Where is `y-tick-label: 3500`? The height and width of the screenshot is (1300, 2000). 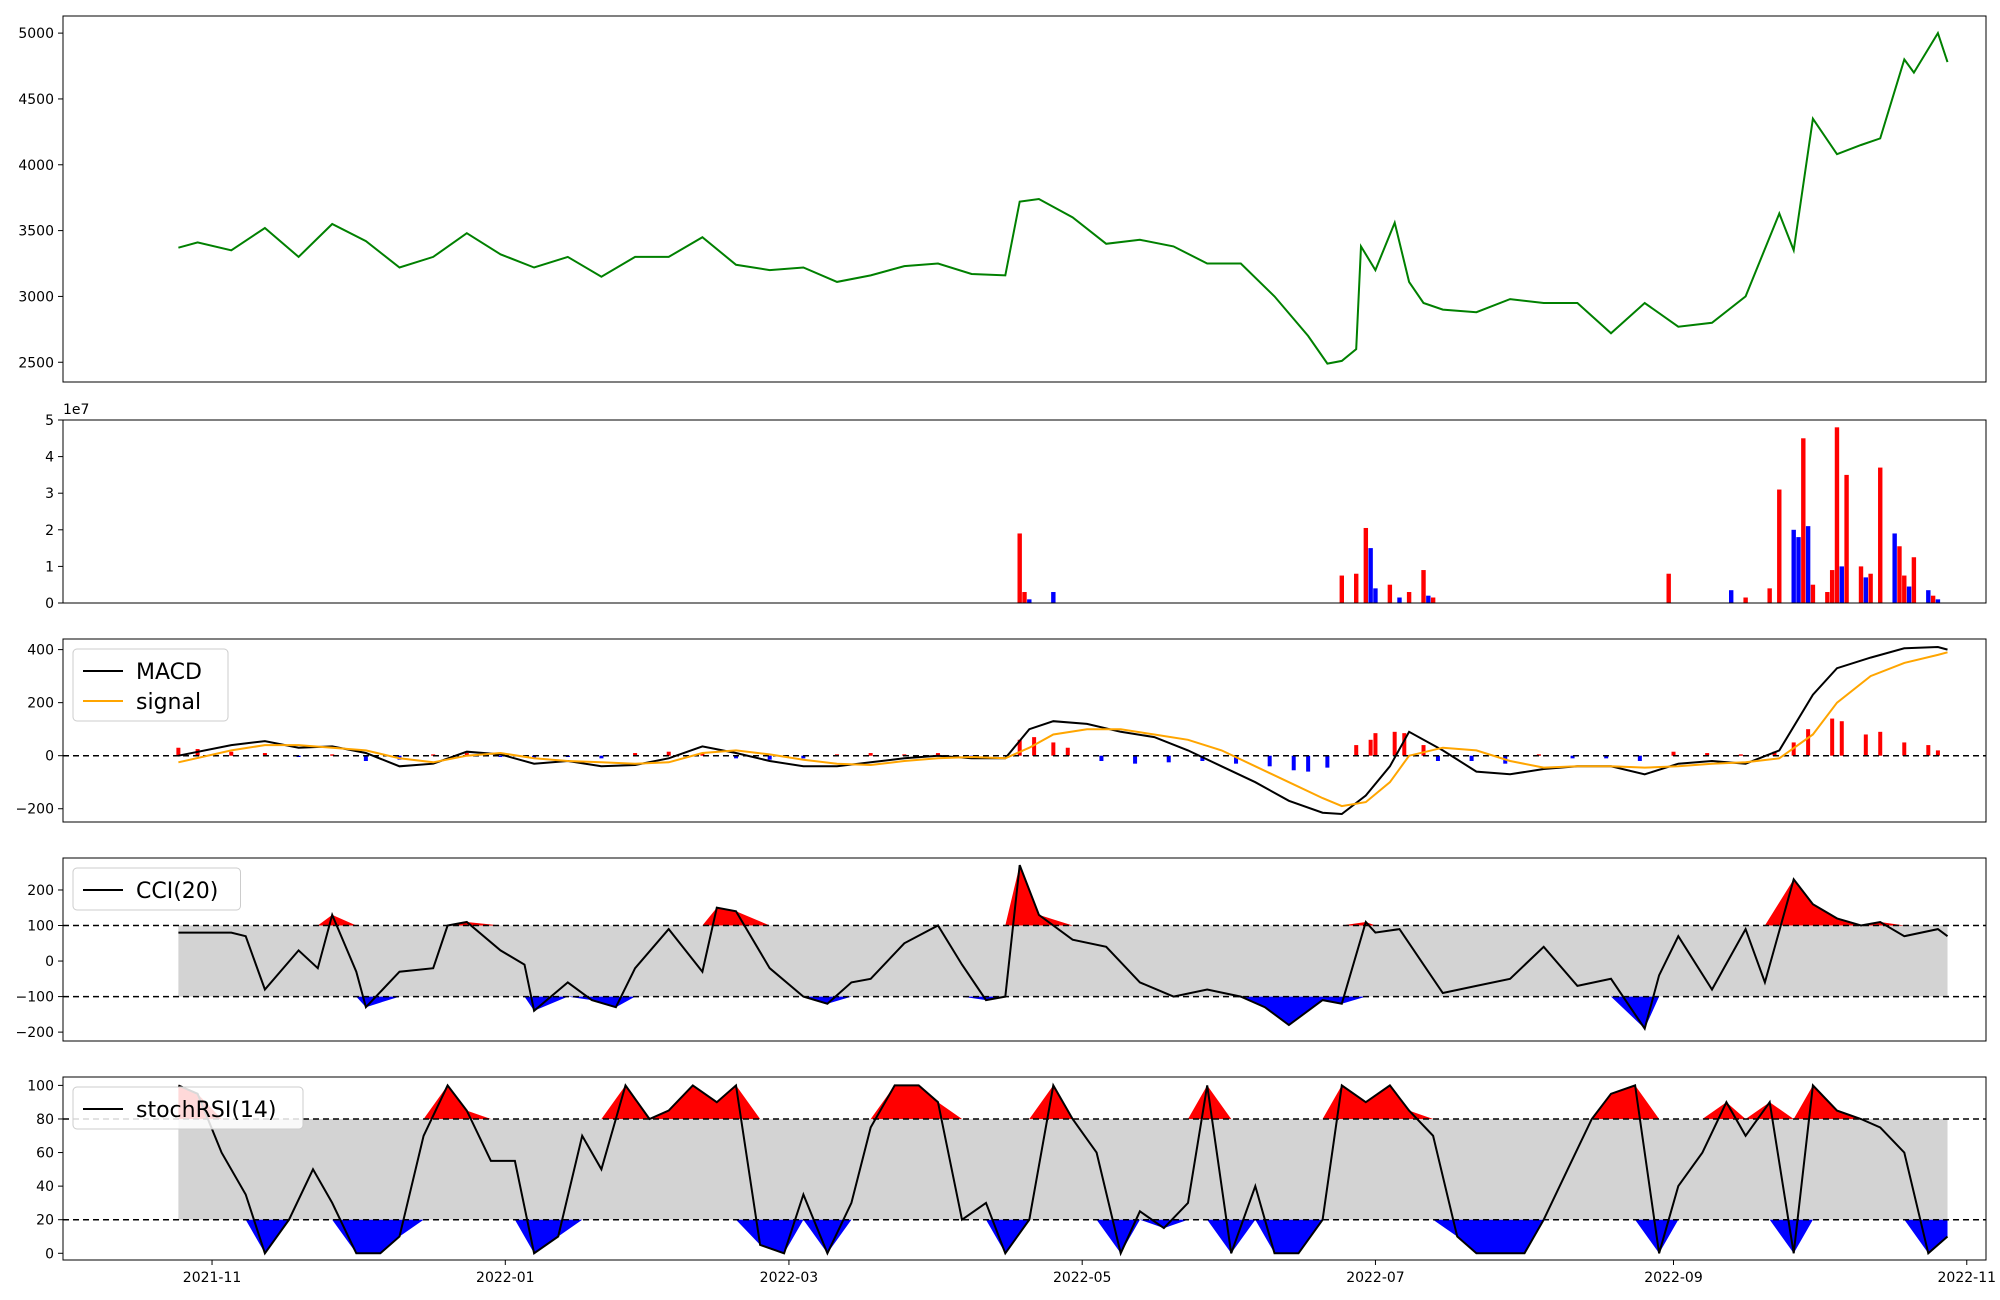 y-tick-label: 3500 is located at coordinates (36, 232).